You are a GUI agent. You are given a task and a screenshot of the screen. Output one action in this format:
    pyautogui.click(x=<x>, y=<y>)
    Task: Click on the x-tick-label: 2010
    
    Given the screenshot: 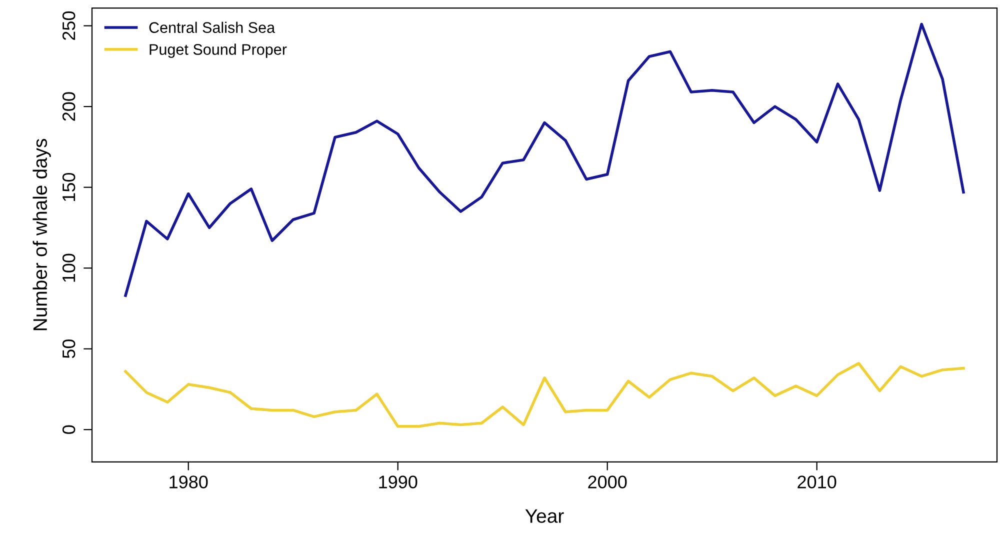 What is the action you would take?
    pyautogui.click(x=817, y=482)
    